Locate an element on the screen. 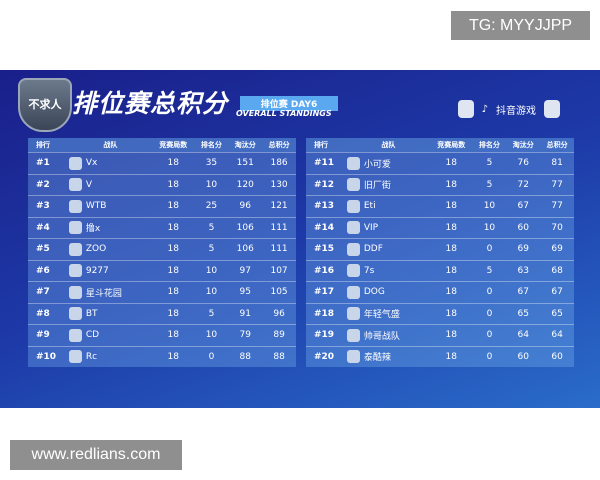 The image size is (600, 480). sponsor-name: 抖音游戏 is located at coordinates (516, 111).